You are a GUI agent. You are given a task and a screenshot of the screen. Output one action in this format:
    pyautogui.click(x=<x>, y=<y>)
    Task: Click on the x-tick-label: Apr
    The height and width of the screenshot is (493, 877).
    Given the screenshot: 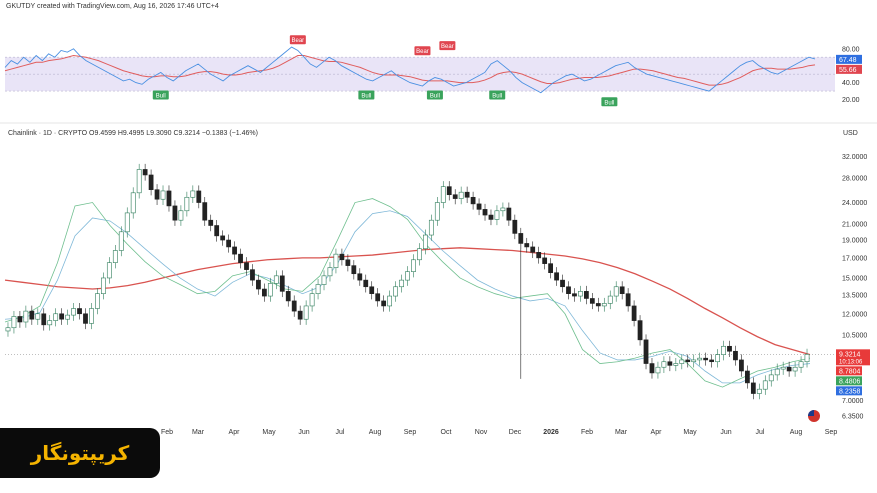 What is the action you would take?
    pyautogui.click(x=657, y=432)
    